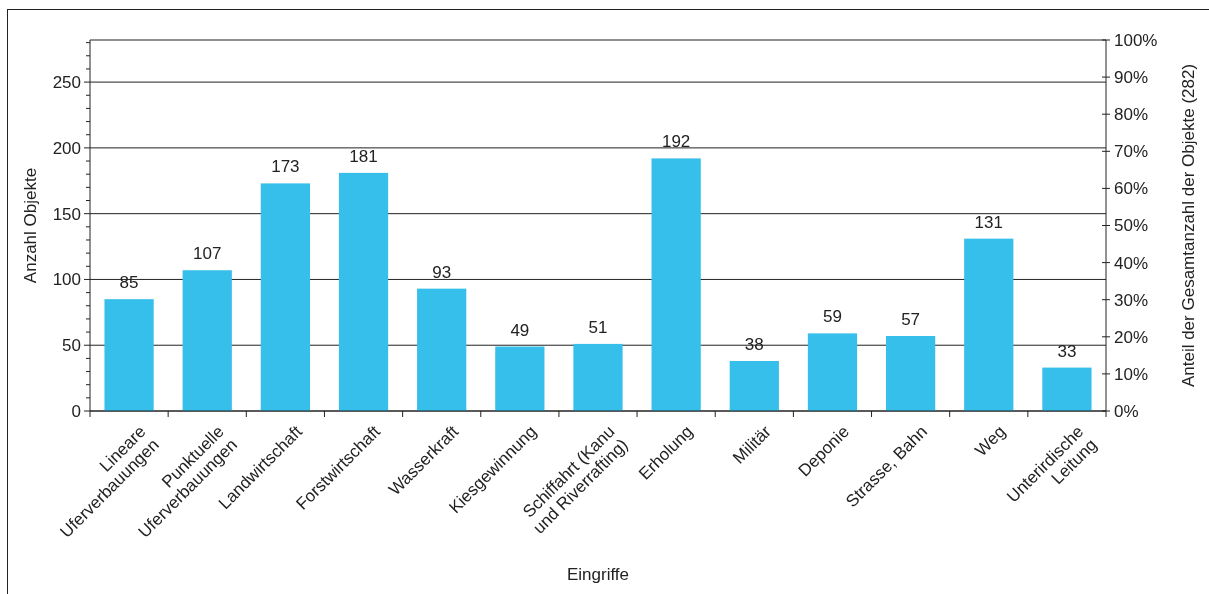 Image resolution: width=1209 pixels, height=594 pixels. I want to click on y2-tick-label: 0%, so click(1126, 411).